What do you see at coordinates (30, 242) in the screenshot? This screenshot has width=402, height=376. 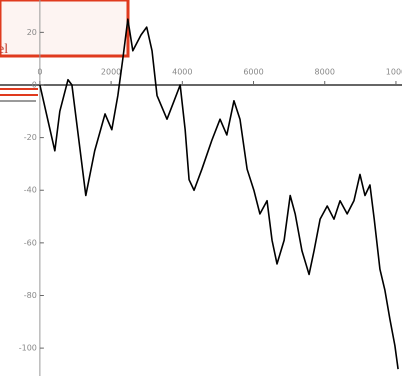 I see `y-tick-label: -60` at bounding box center [30, 242].